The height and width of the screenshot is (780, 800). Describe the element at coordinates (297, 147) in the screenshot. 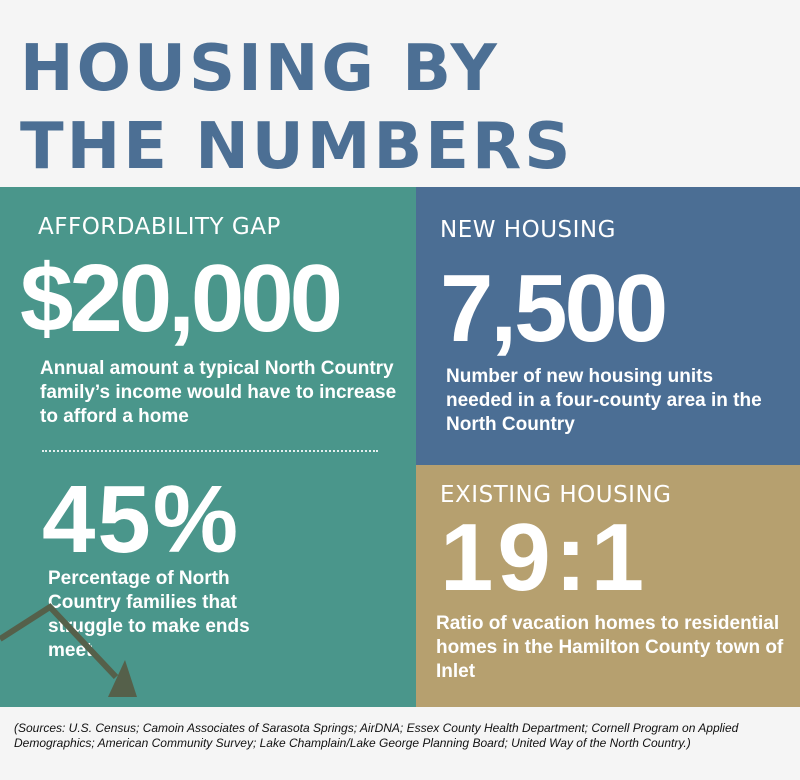

I see `title-line-2: THE NUMBERS` at that location.